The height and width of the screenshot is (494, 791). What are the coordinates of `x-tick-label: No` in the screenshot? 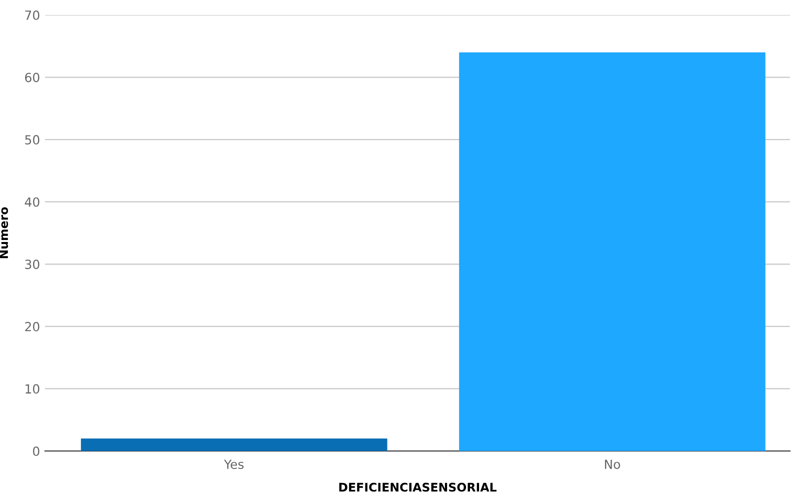 It's located at (612, 465).